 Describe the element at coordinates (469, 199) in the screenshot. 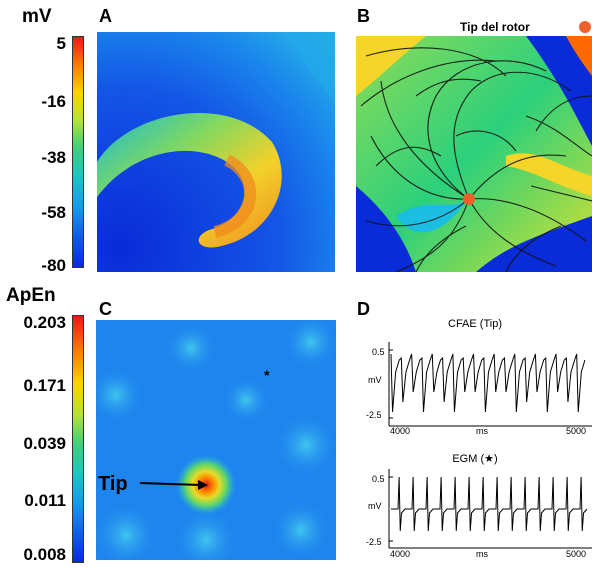

I see `rotor-tip-marker` at that location.